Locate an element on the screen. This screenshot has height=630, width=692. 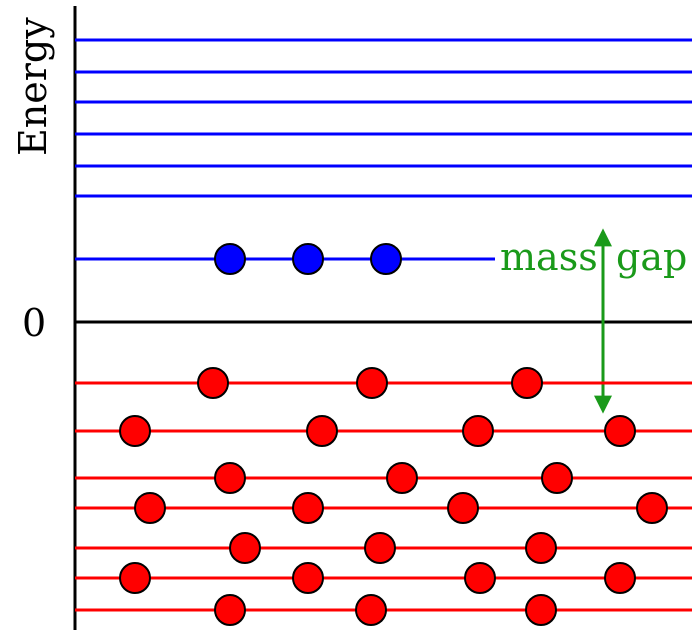
occupied-upper-level is located at coordinates (285, 259).